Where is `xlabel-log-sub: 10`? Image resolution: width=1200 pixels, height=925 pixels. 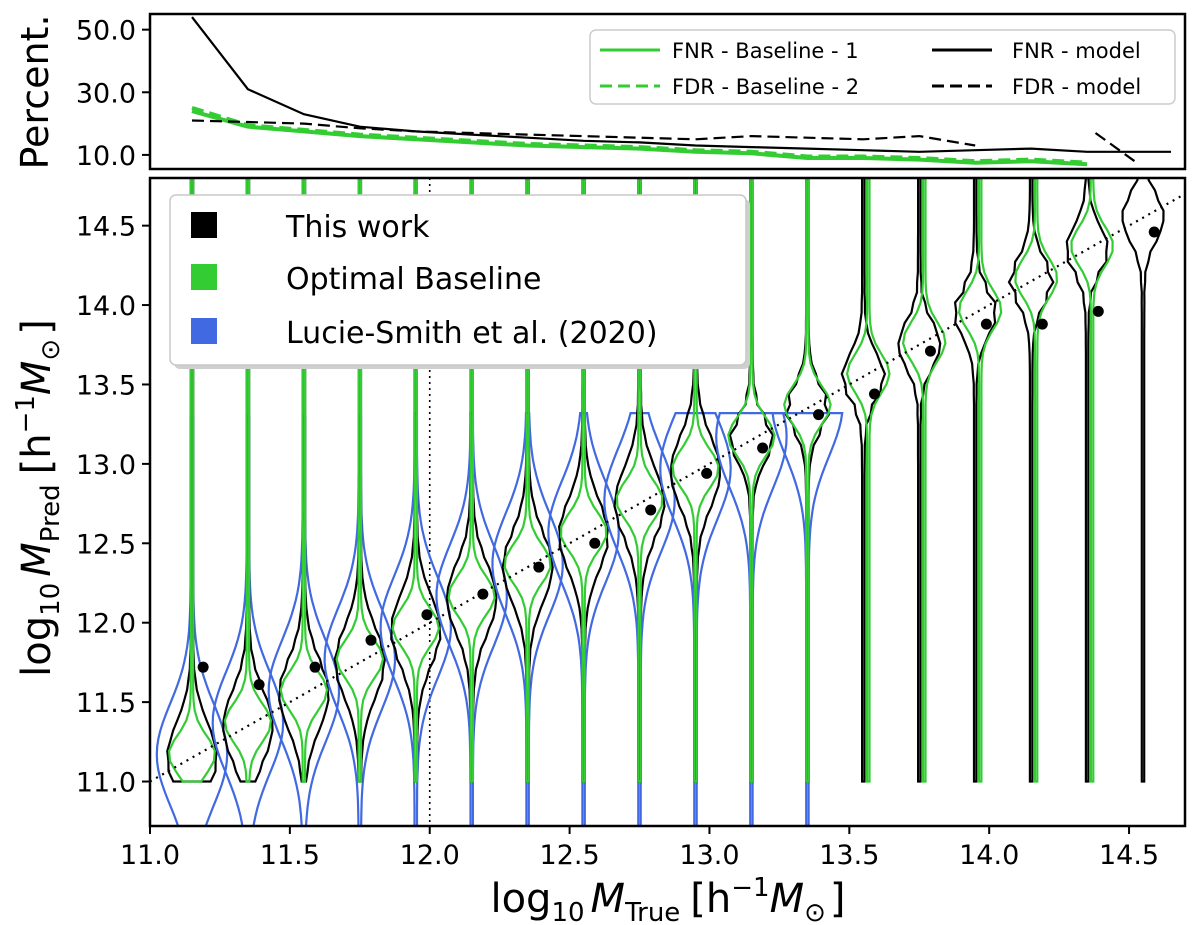 xlabel-log-sub: 10 is located at coordinates (567, 911).